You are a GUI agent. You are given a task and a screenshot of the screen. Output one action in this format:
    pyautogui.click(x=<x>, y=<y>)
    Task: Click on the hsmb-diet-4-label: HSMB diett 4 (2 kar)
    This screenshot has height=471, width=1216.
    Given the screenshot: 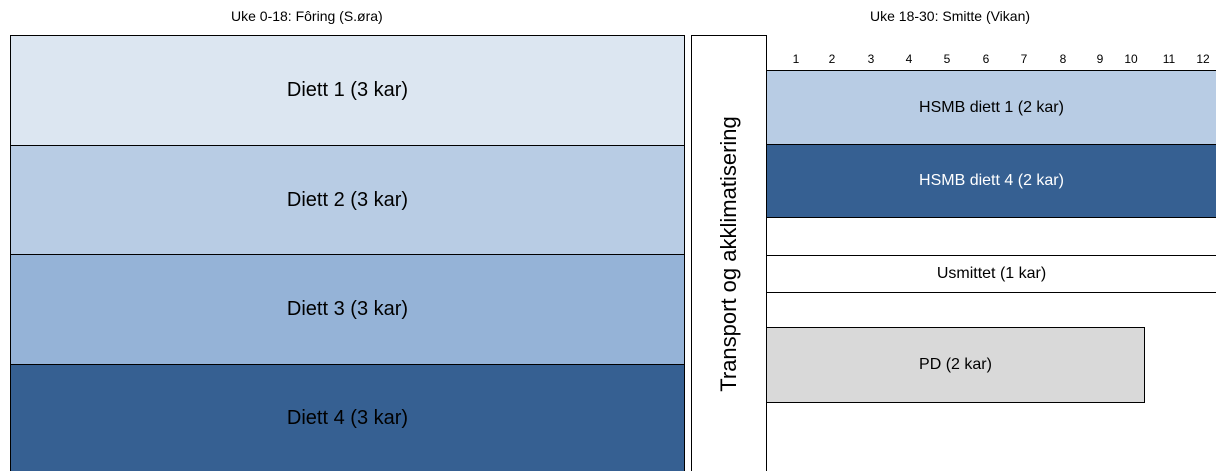 What is the action you would take?
    pyautogui.click(x=991, y=180)
    